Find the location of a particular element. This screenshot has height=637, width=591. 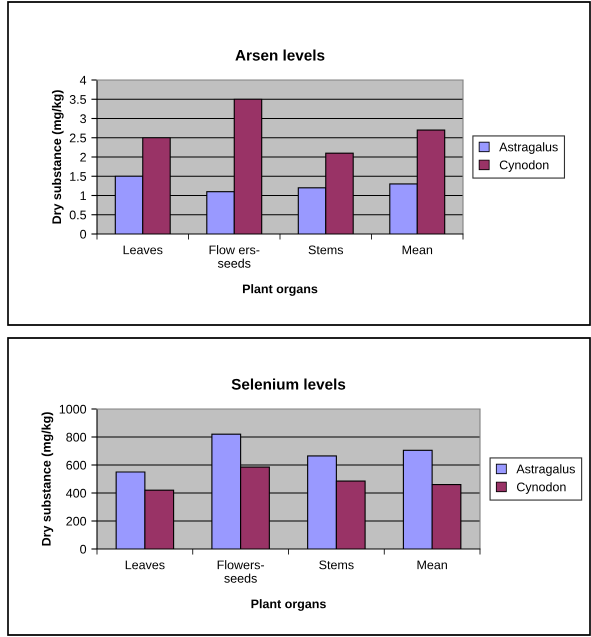

y-tick-label: 200 is located at coordinates (76, 521).